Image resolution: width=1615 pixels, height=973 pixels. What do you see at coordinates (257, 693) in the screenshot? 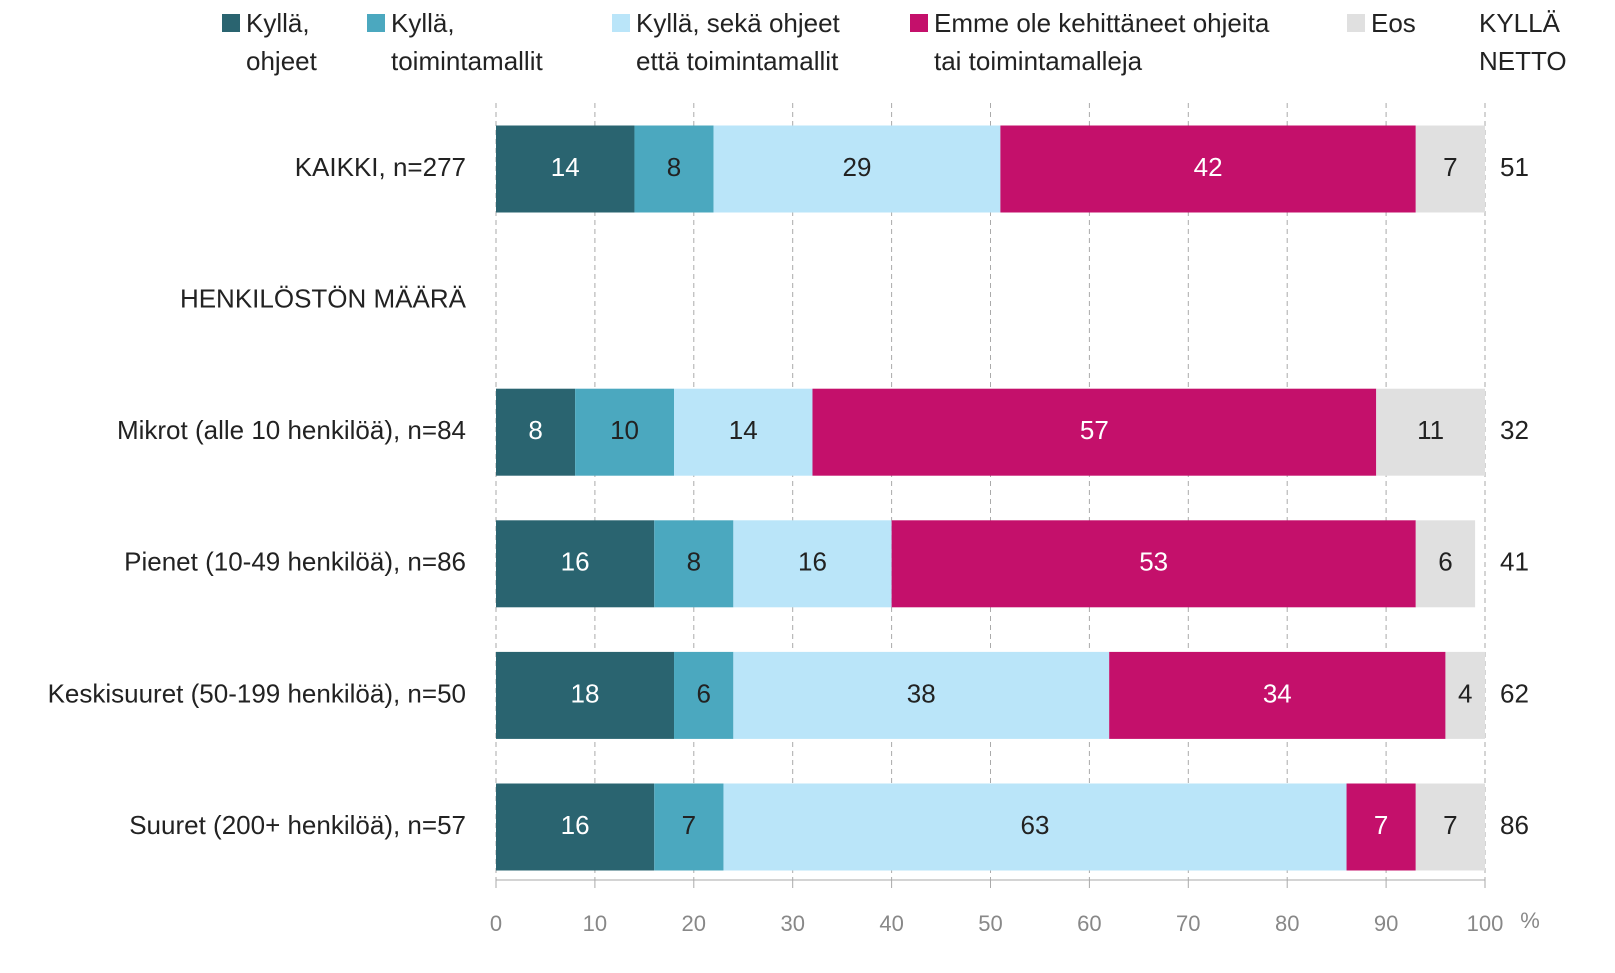
I see `category-label: Keskisuuret (50-199 henkilöä), n=50` at bounding box center [257, 693].